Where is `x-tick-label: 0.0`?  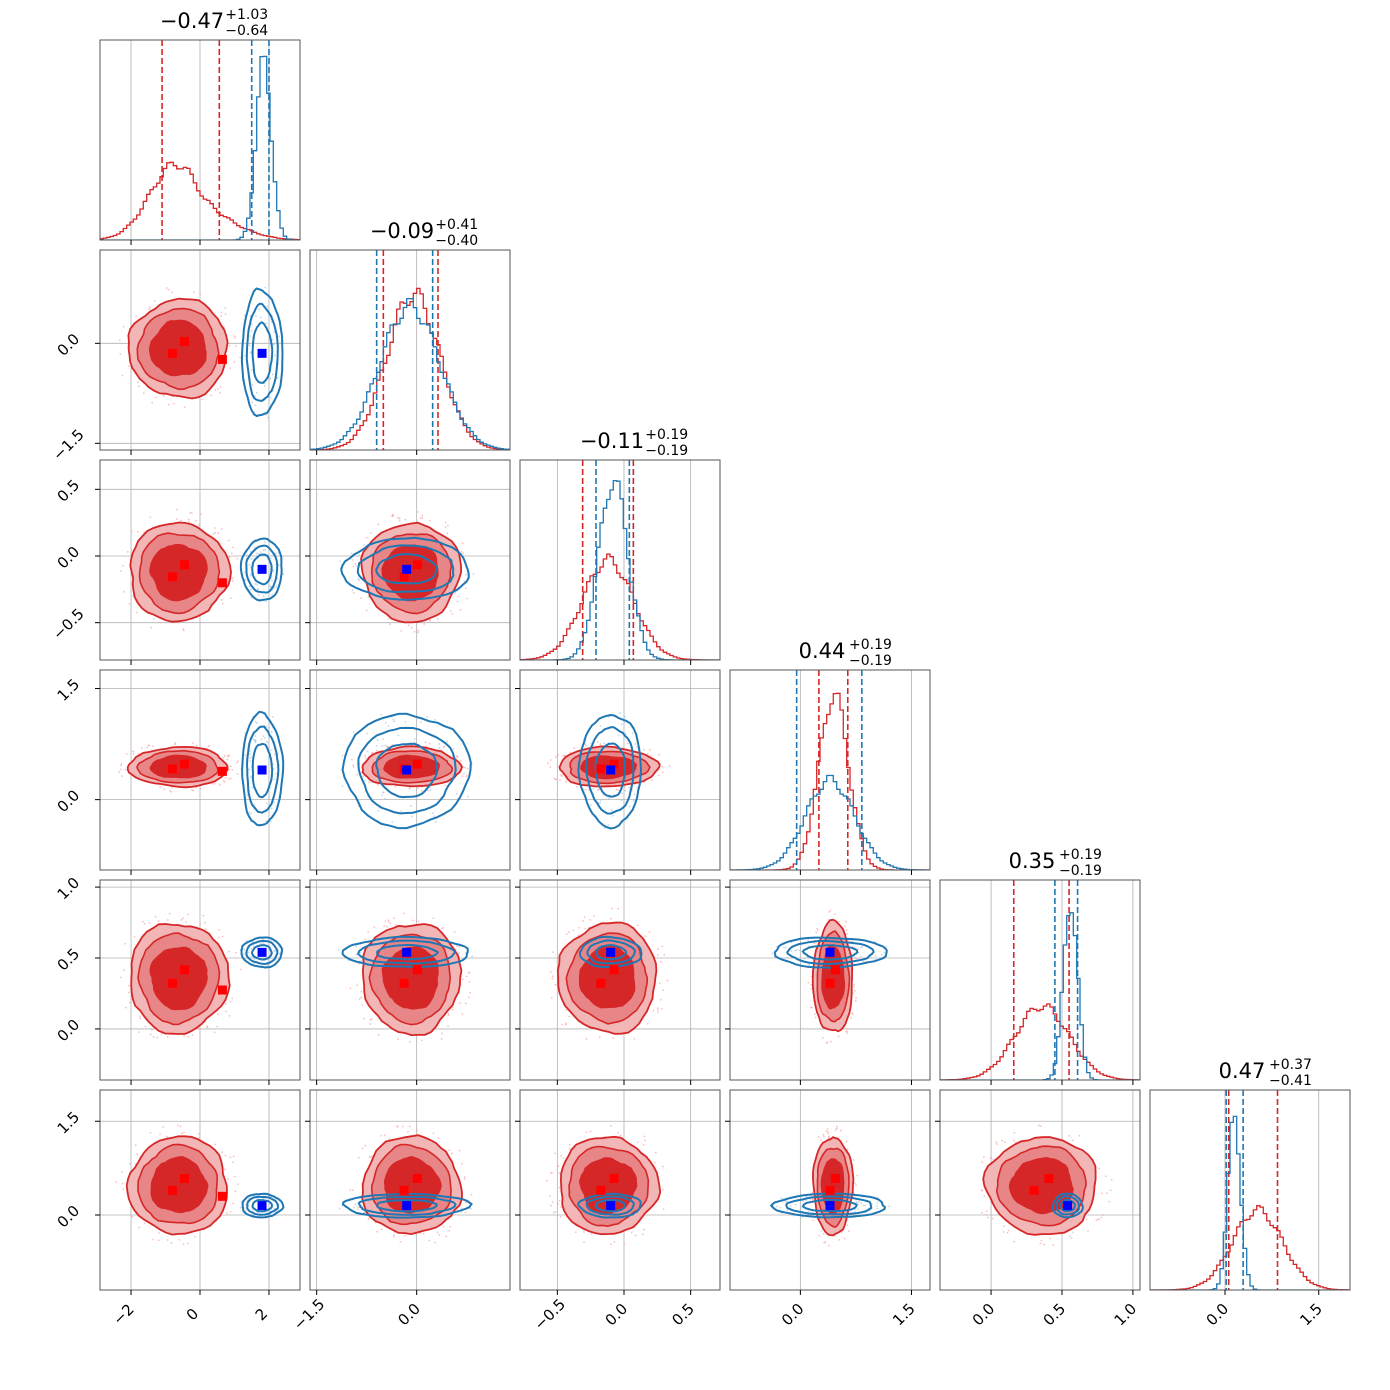 x-tick-label: 0.0 is located at coordinates (984, 1315).